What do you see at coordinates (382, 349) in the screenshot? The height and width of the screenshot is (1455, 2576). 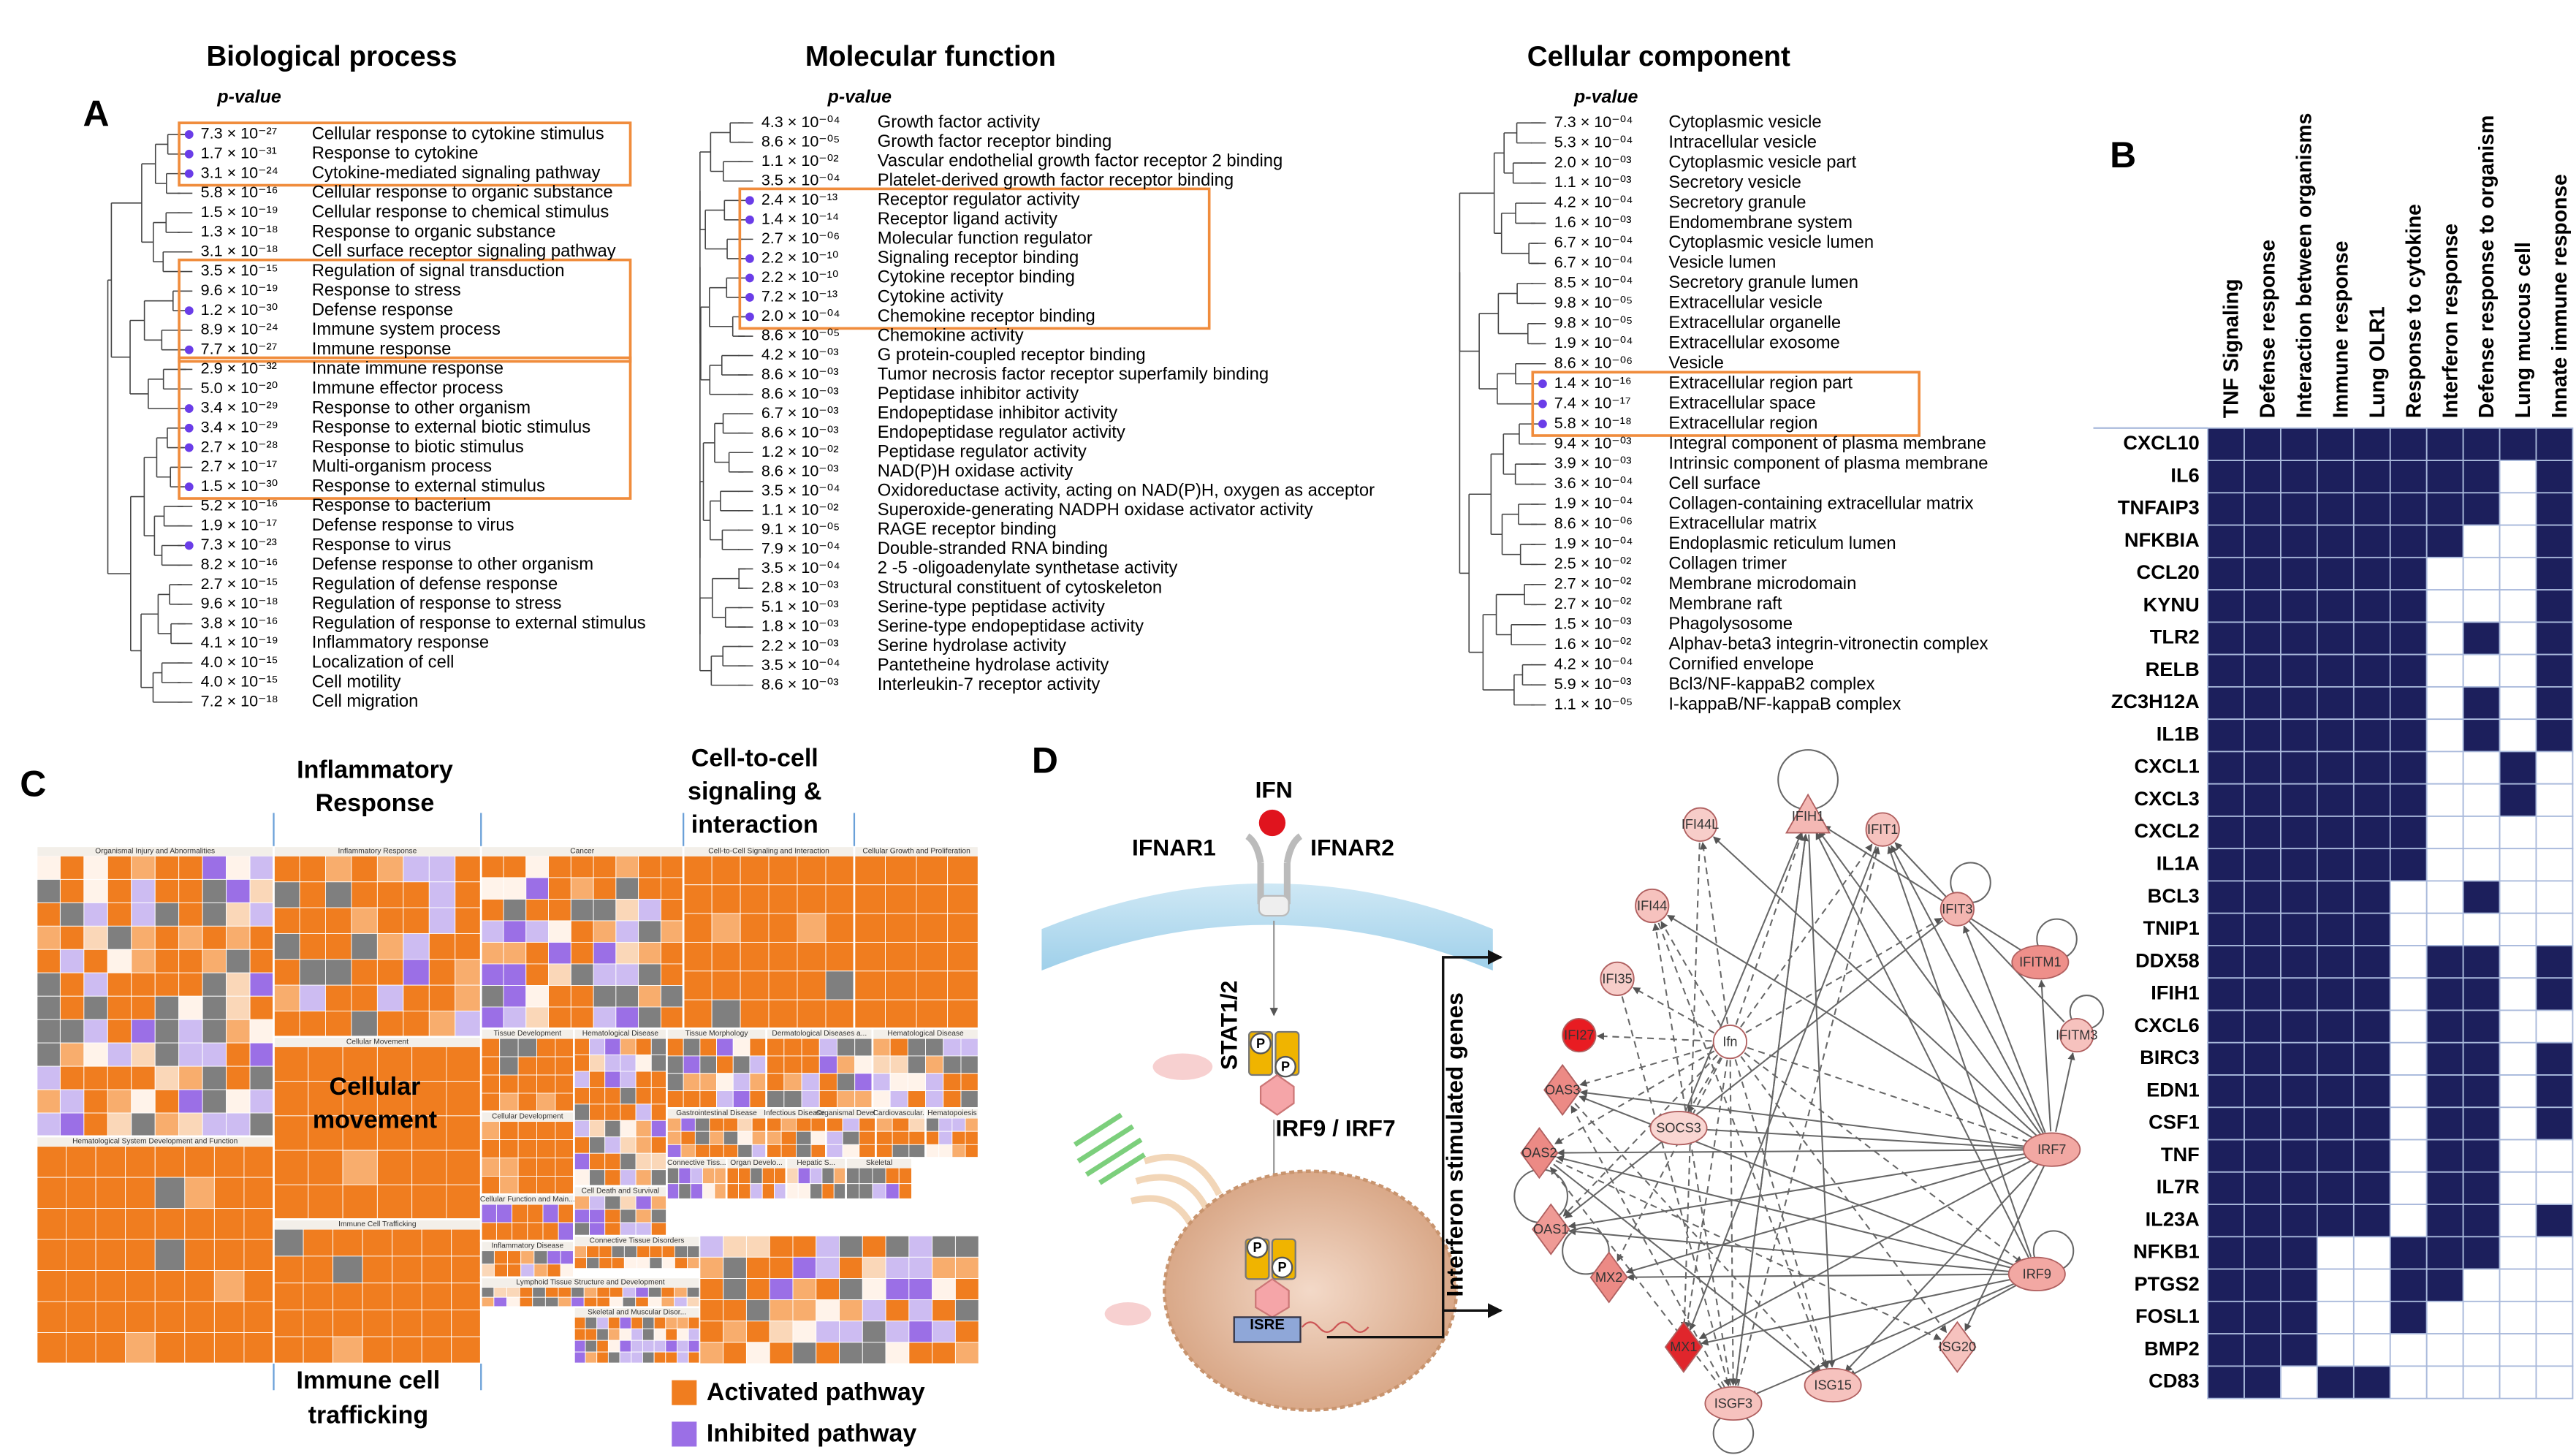 I see `term-name: Immune response` at bounding box center [382, 349].